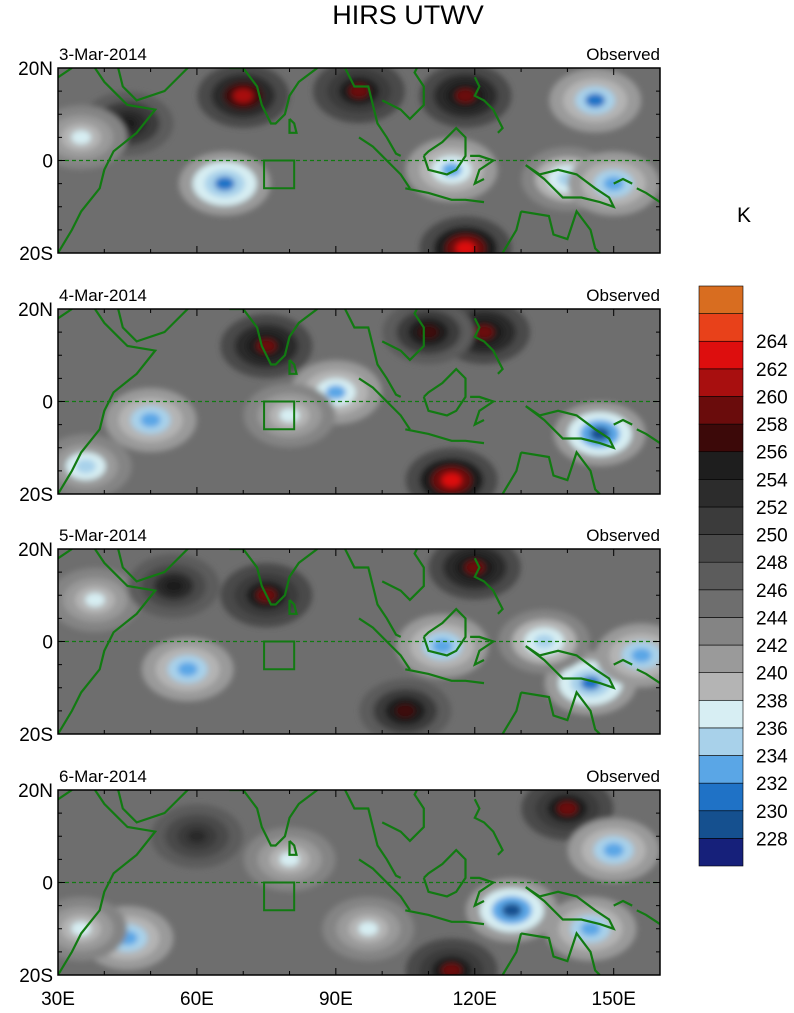 This screenshot has width=794, height=1013. What do you see at coordinates (772, 508) in the screenshot?
I see `colorbar-tick-label: 252` at bounding box center [772, 508].